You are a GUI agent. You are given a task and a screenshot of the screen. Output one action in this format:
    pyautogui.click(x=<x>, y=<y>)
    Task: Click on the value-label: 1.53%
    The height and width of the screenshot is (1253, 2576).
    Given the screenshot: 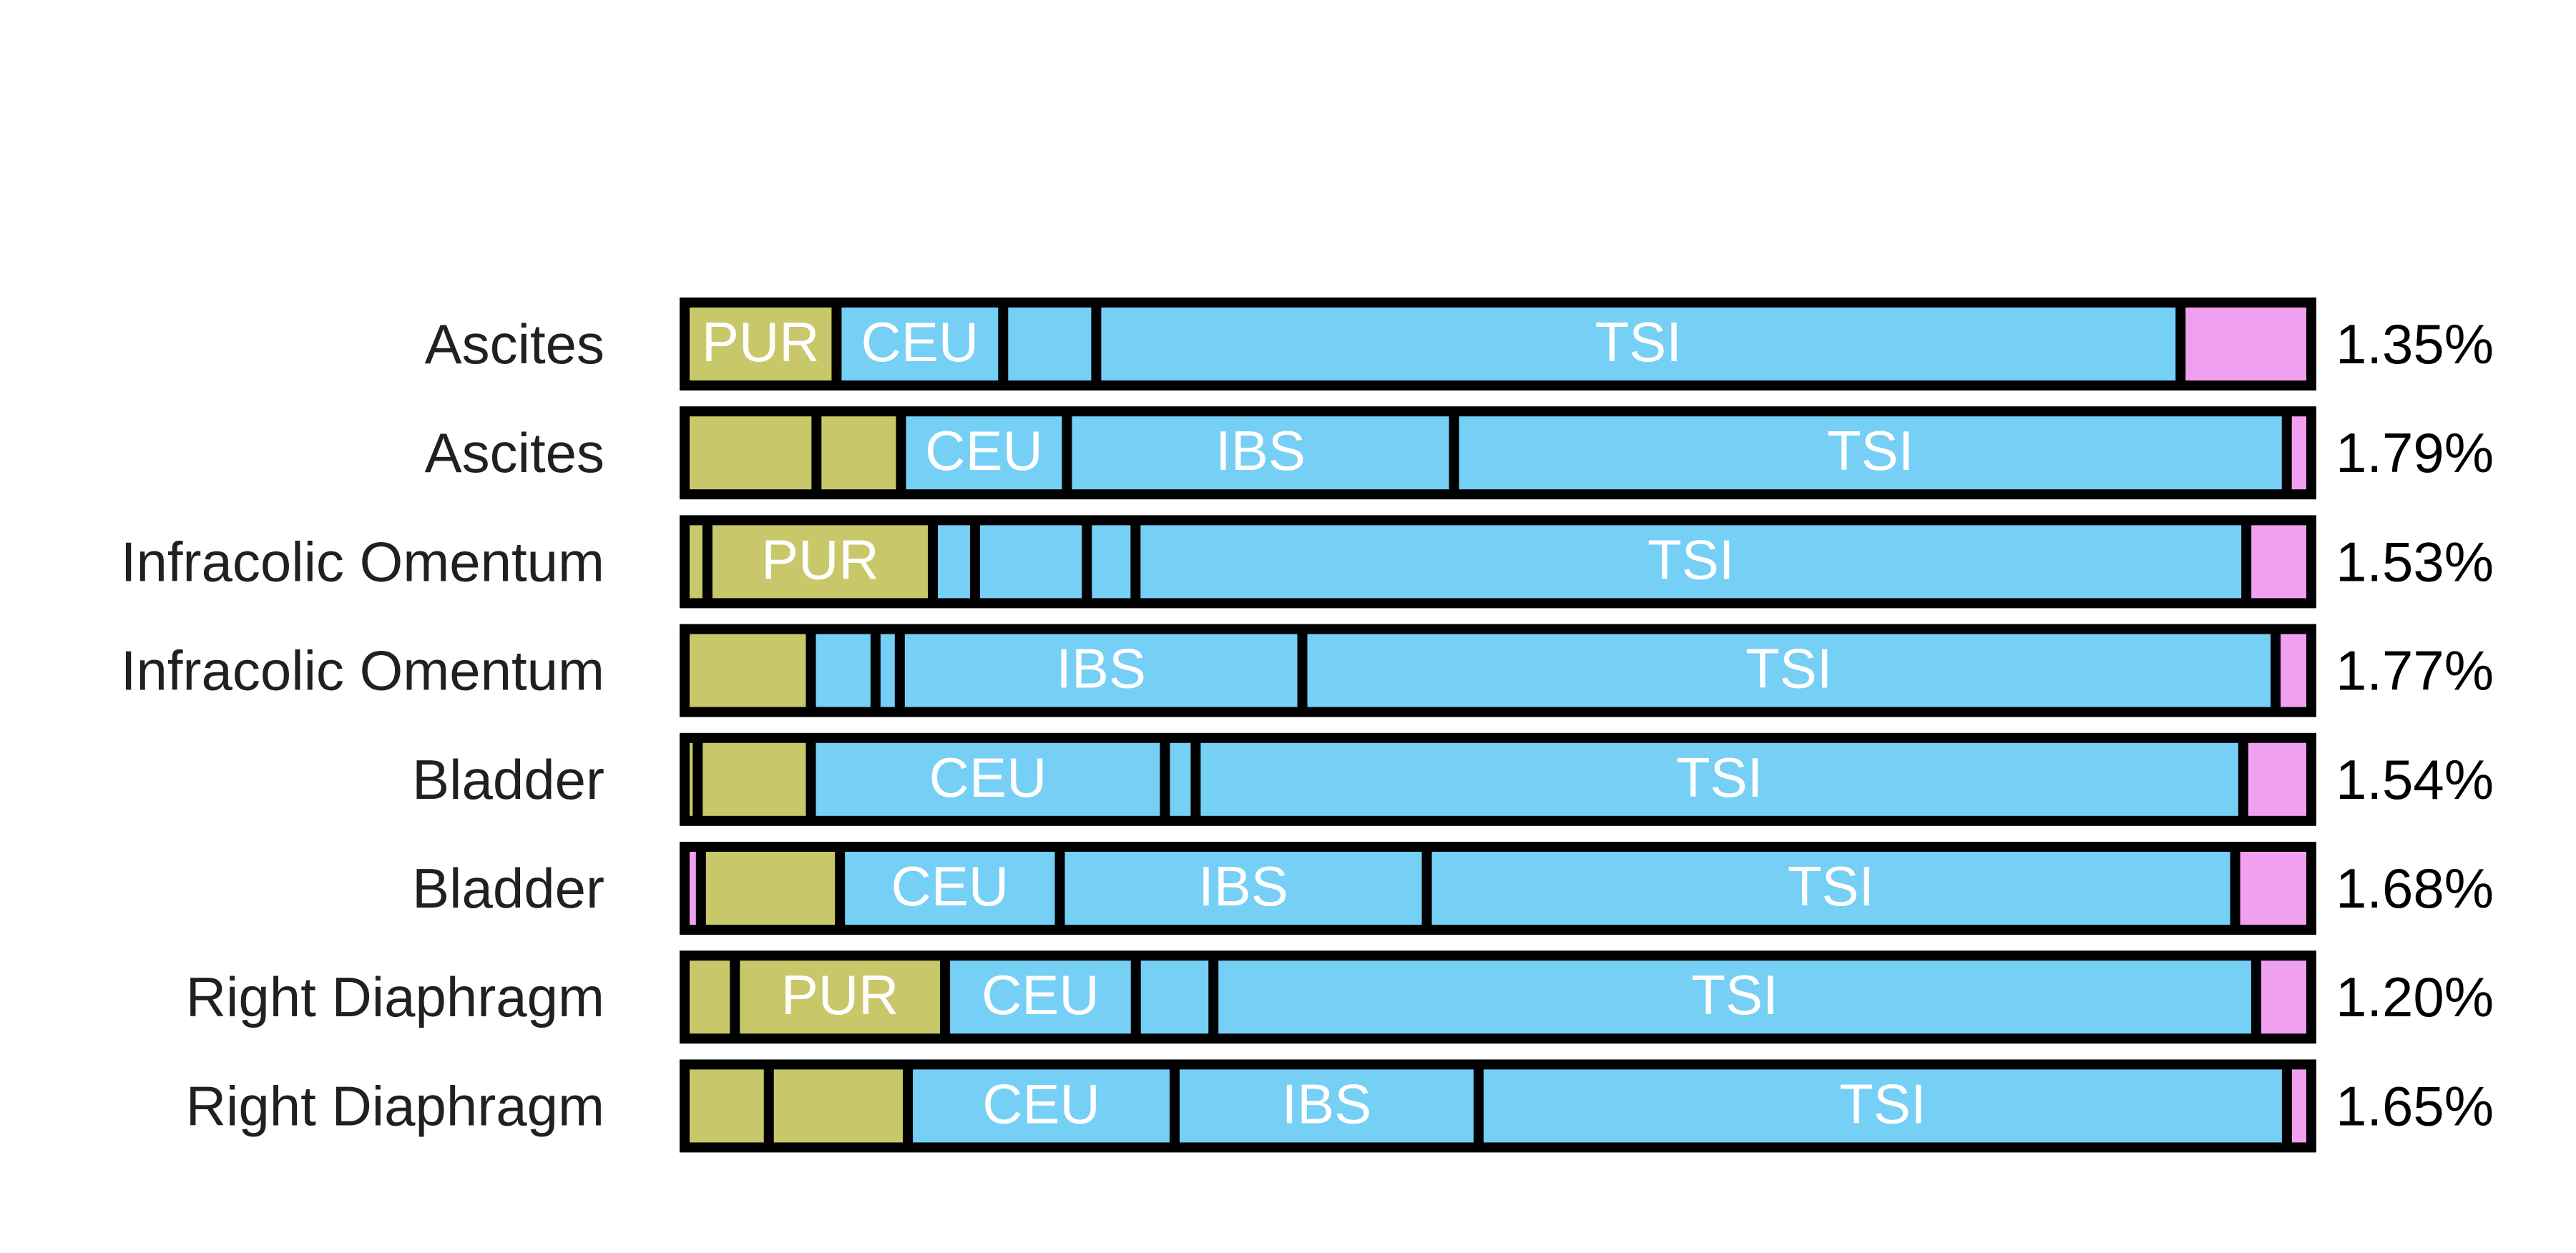 What is the action you would take?
    pyautogui.click(x=2415, y=561)
    